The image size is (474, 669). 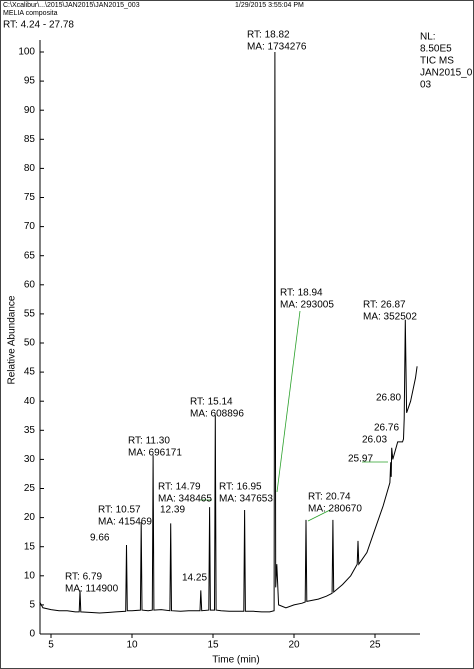 What do you see at coordinates (211, 402) in the screenshot?
I see `peak-label: RT: 15.14` at bounding box center [211, 402].